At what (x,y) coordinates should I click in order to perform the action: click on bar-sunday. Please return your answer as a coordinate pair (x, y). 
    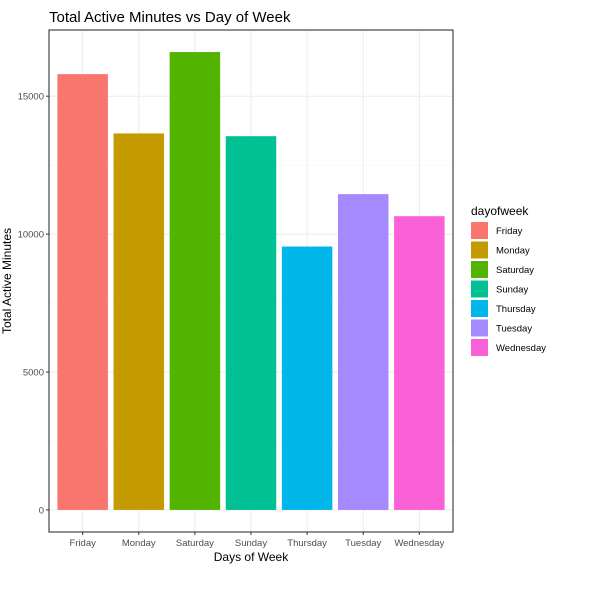
    Looking at the image, I should click on (251, 323).